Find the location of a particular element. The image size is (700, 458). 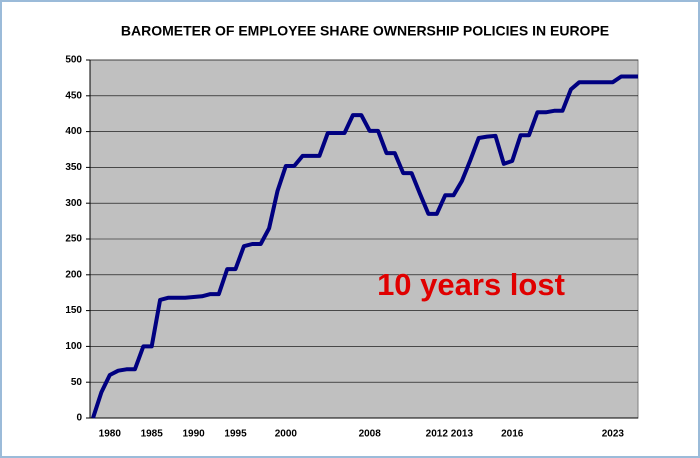

y-tick-label: 500 is located at coordinates (73, 60).